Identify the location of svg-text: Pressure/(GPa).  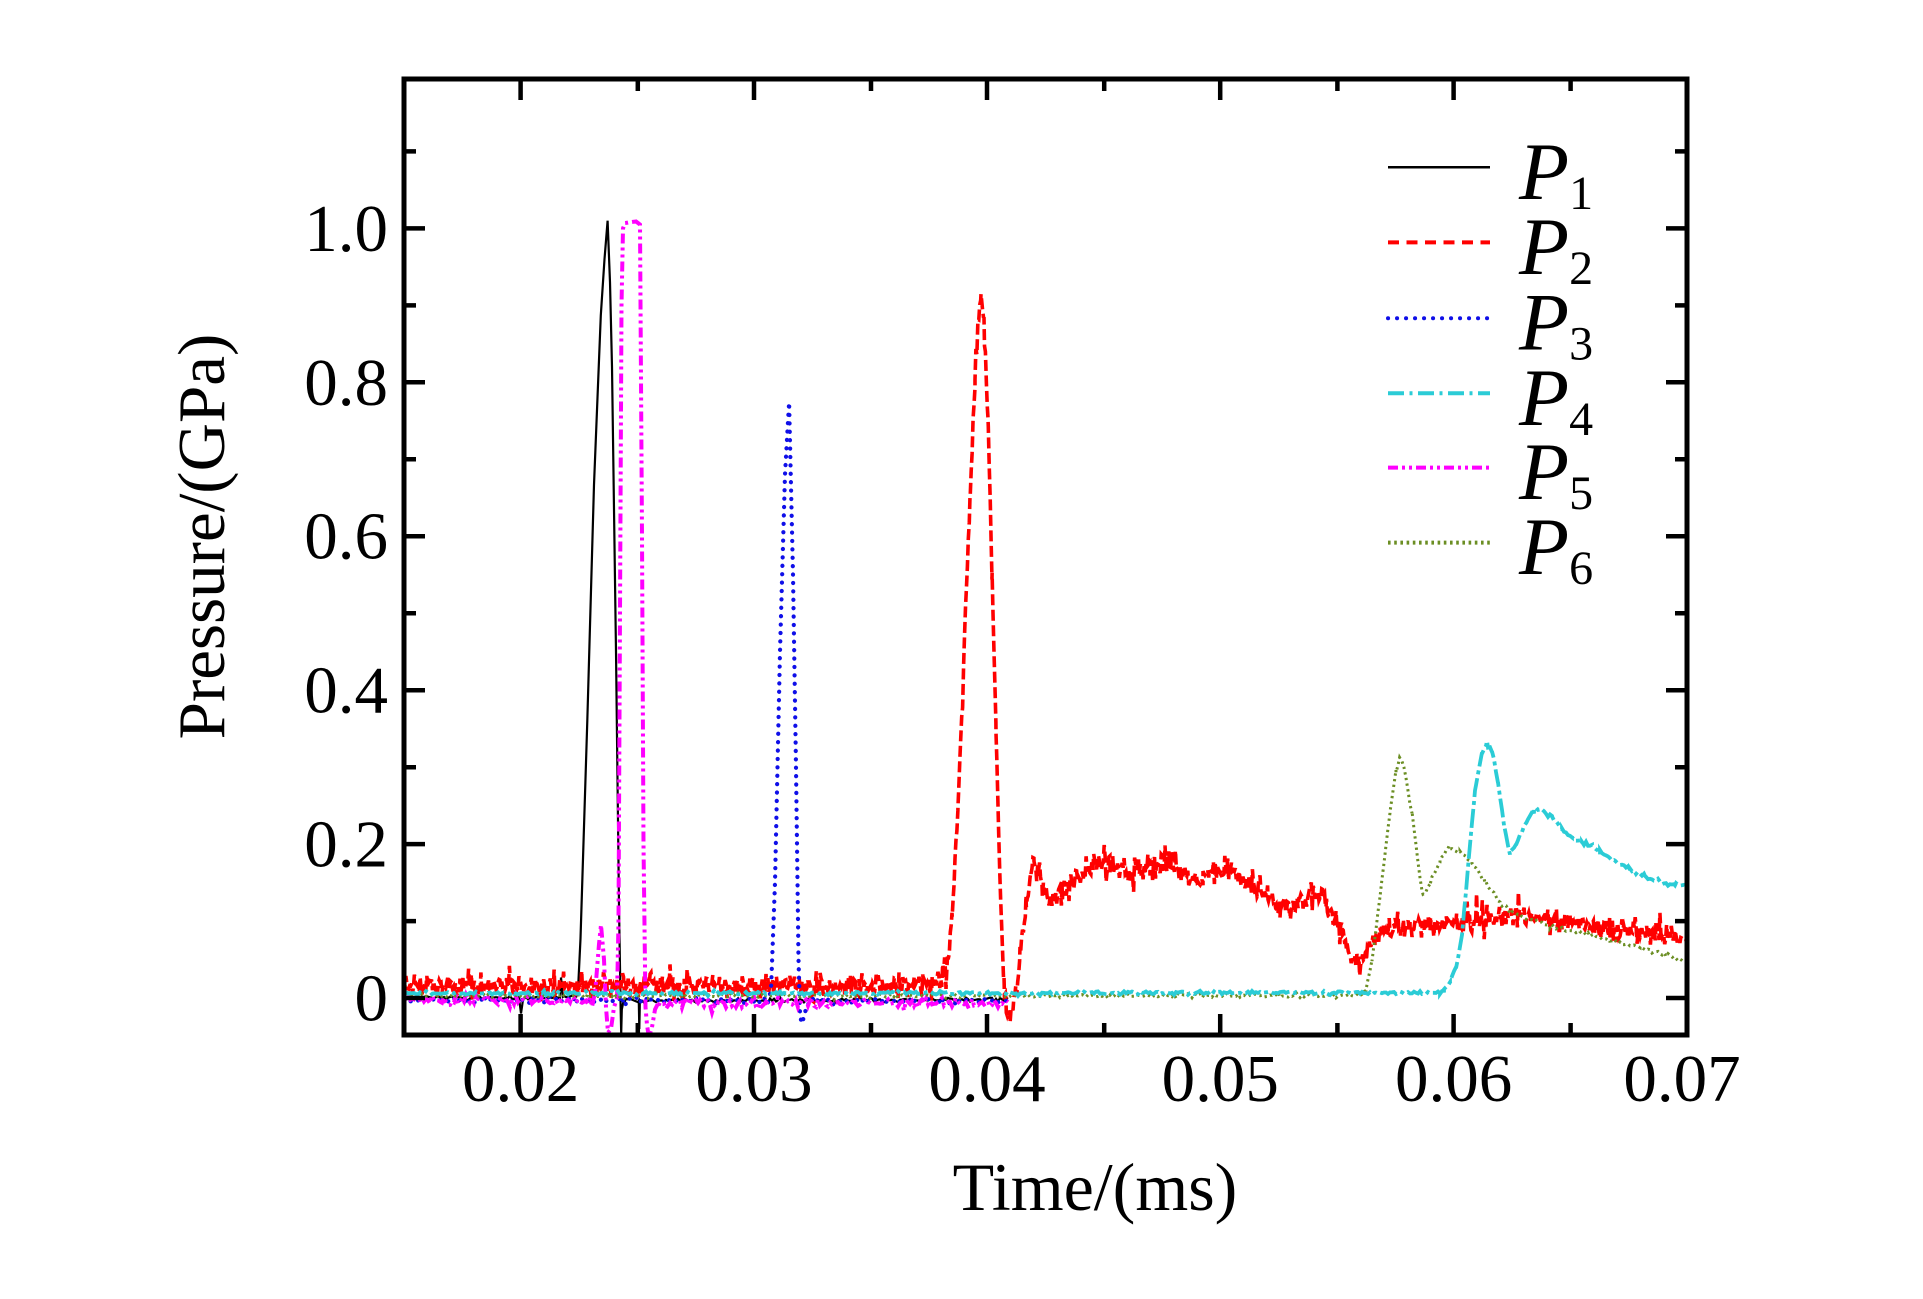
(202, 537).